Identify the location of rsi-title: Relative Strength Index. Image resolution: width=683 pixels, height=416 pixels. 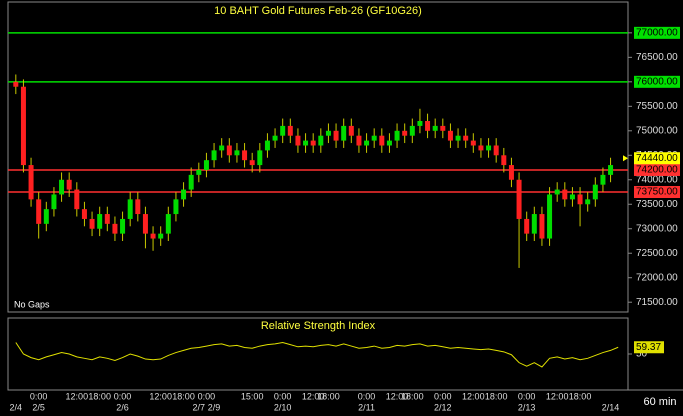
(318, 326).